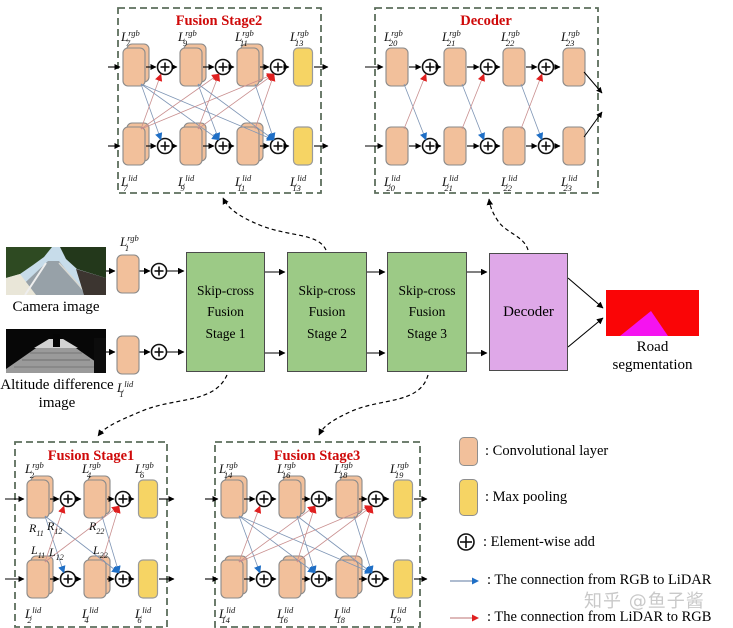 The width and height of the screenshot is (733, 628). I want to click on detail-link-dashed-arrow-stage1, so click(162, 405).